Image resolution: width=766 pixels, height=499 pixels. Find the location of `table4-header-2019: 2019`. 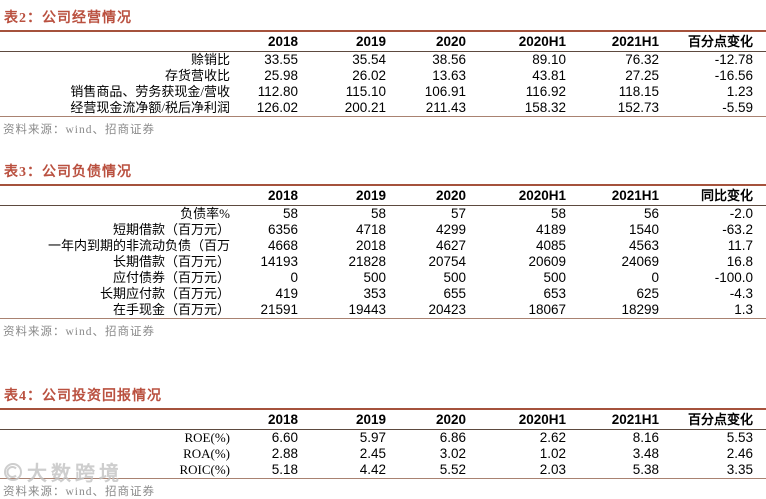

table4-header-2019: 2019 is located at coordinates (370, 419).